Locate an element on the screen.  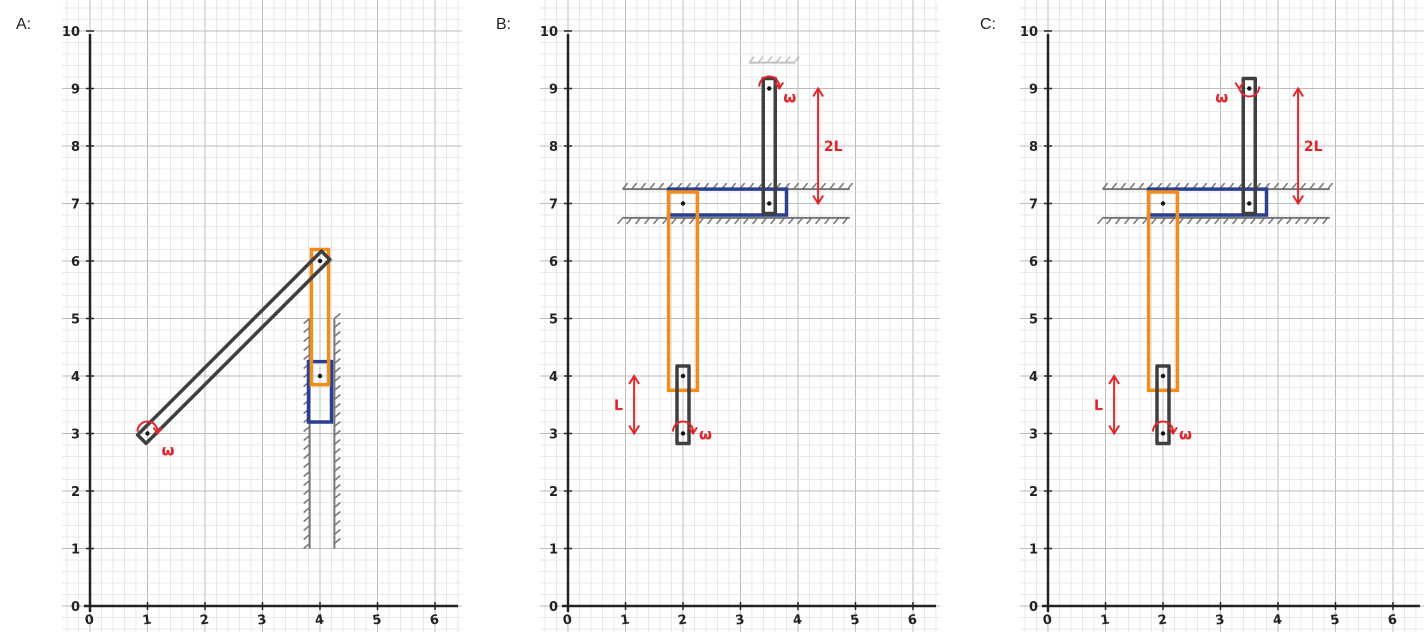
length-dimension: 2L is located at coordinates (827, 146).